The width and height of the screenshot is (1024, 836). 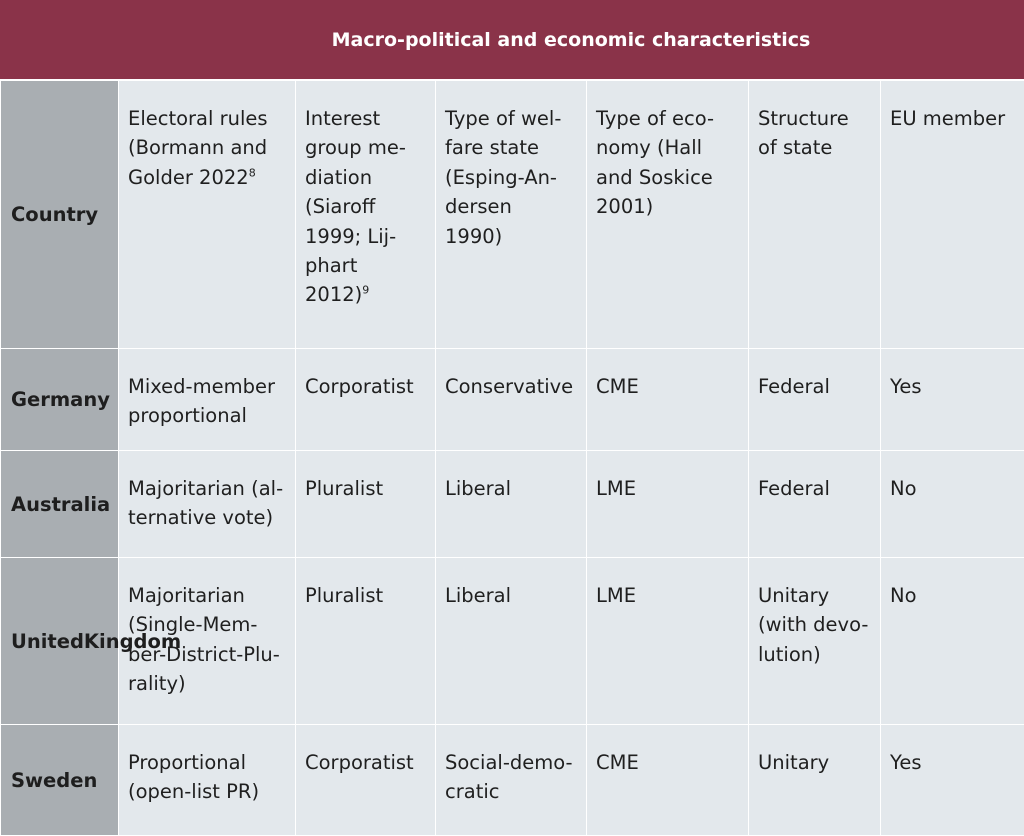 I want to click on row-header-country: Germany, so click(x=60, y=400).